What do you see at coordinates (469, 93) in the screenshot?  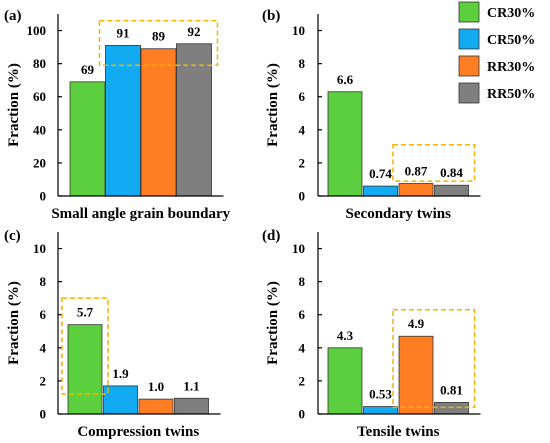 I see `legend-swatch-RR50` at bounding box center [469, 93].